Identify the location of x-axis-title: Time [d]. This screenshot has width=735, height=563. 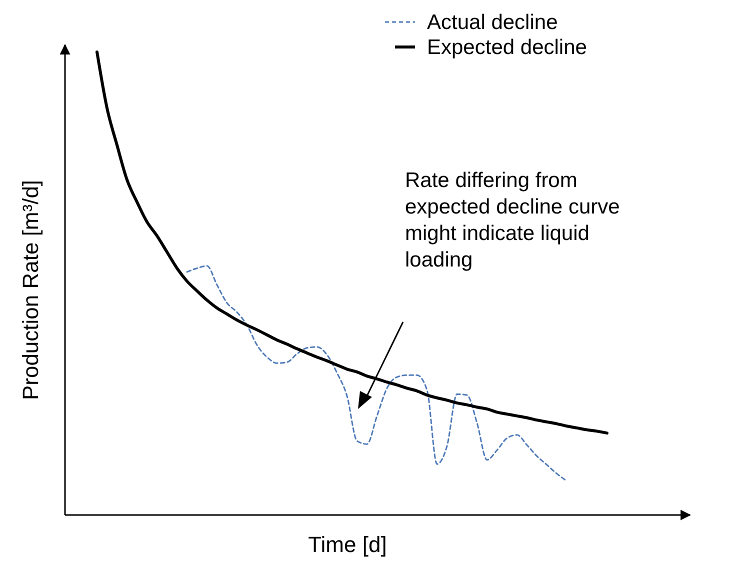
(347, 544).